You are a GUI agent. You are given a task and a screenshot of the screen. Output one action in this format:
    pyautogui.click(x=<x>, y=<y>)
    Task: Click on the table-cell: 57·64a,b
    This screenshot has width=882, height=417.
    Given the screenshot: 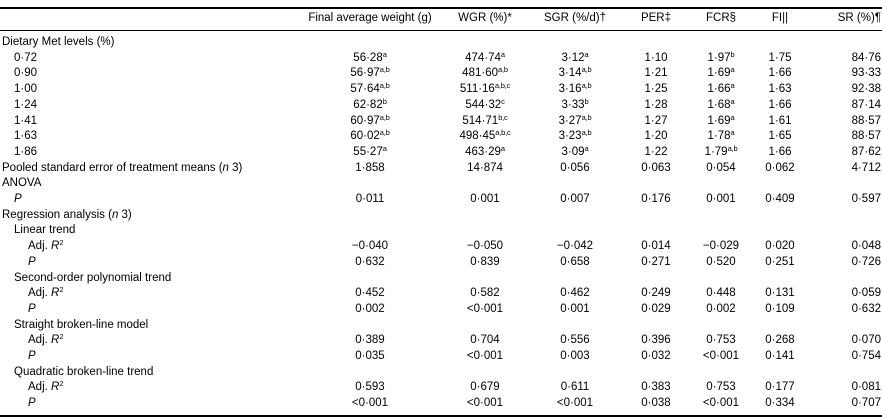 What is the action you would take?
    pyautogui.click(x=370, y=88)
    